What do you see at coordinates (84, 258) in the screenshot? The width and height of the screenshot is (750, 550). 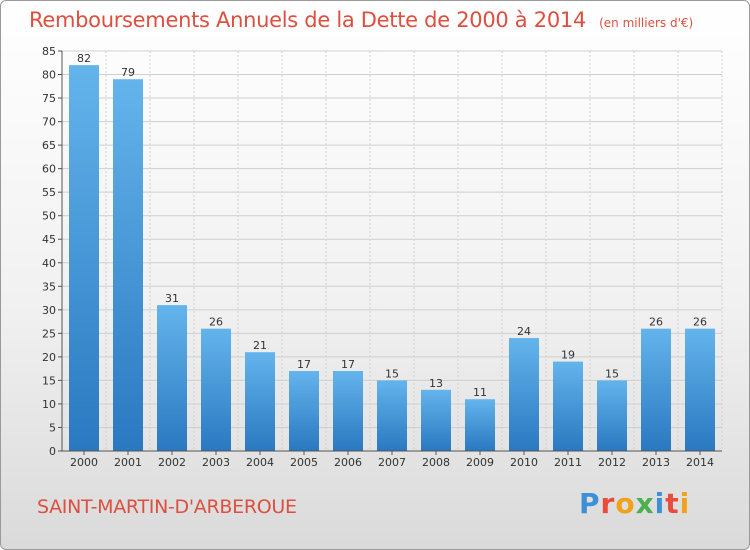 I see `bar-2000` at bounding box center [84, 258].